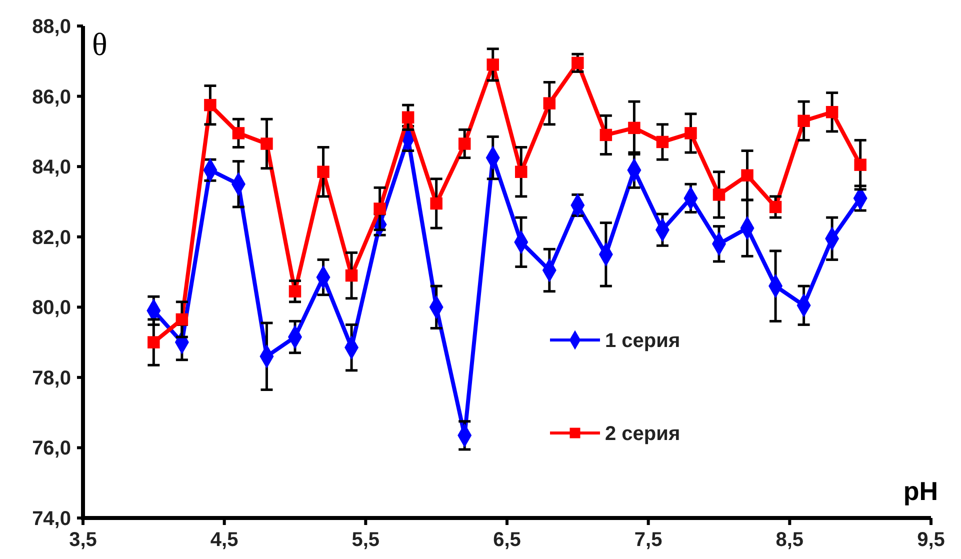  Describe the element at coordinates (648, 540) in the screenshot. I see `x-tick-label: 7,5` at that location.